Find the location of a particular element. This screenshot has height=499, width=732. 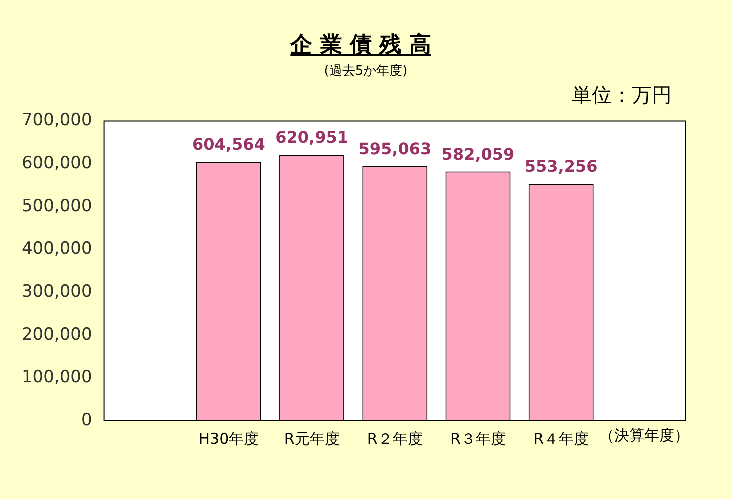

x-axis-title: （決算年度） is located at coordinates (644, 435).